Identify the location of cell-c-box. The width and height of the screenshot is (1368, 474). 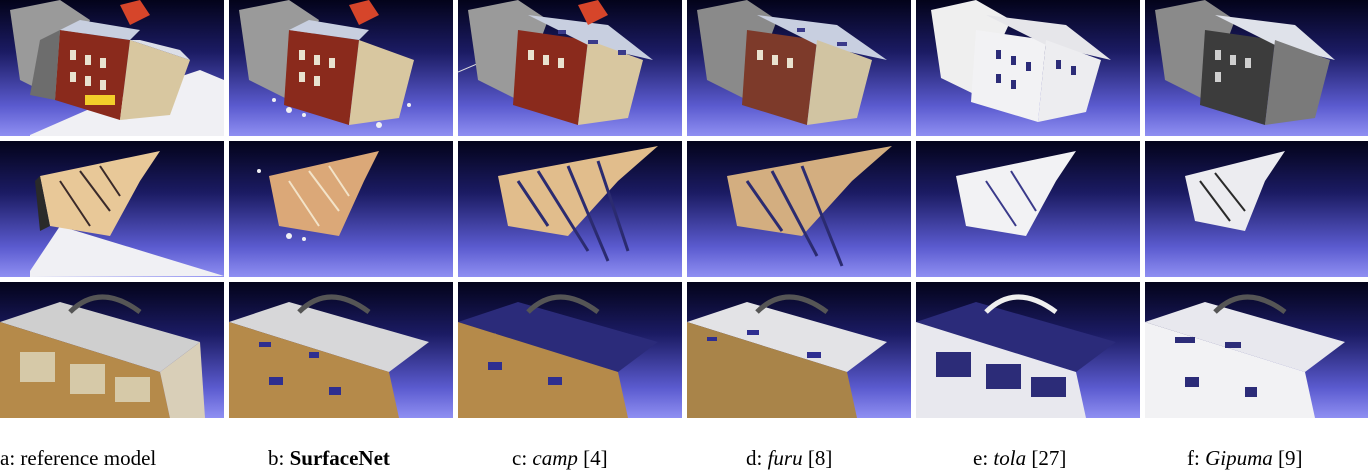
(570, 350).